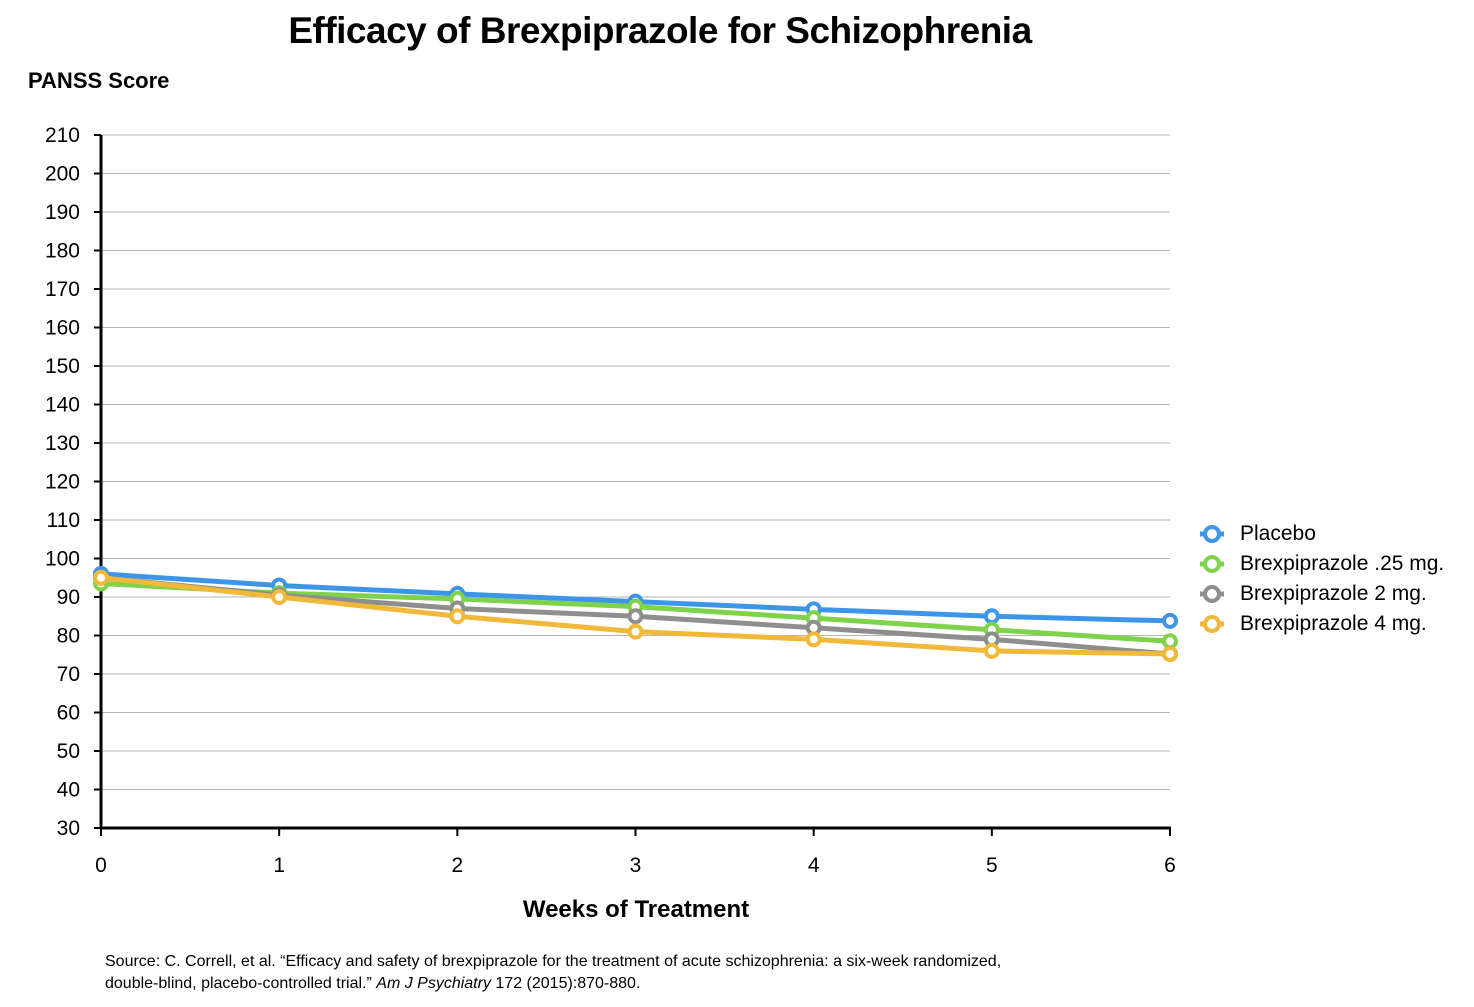 The image size is (1474, 1007). I want to click on legend-label: Brexpiprazole 2 mg., so click(1333, 593).